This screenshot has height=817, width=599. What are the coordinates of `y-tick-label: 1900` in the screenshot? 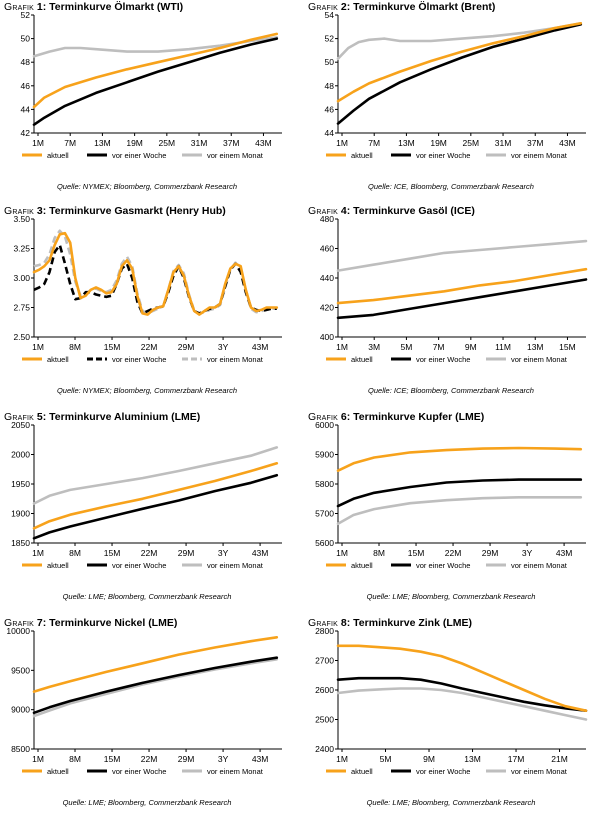 It's located at (20, 514).